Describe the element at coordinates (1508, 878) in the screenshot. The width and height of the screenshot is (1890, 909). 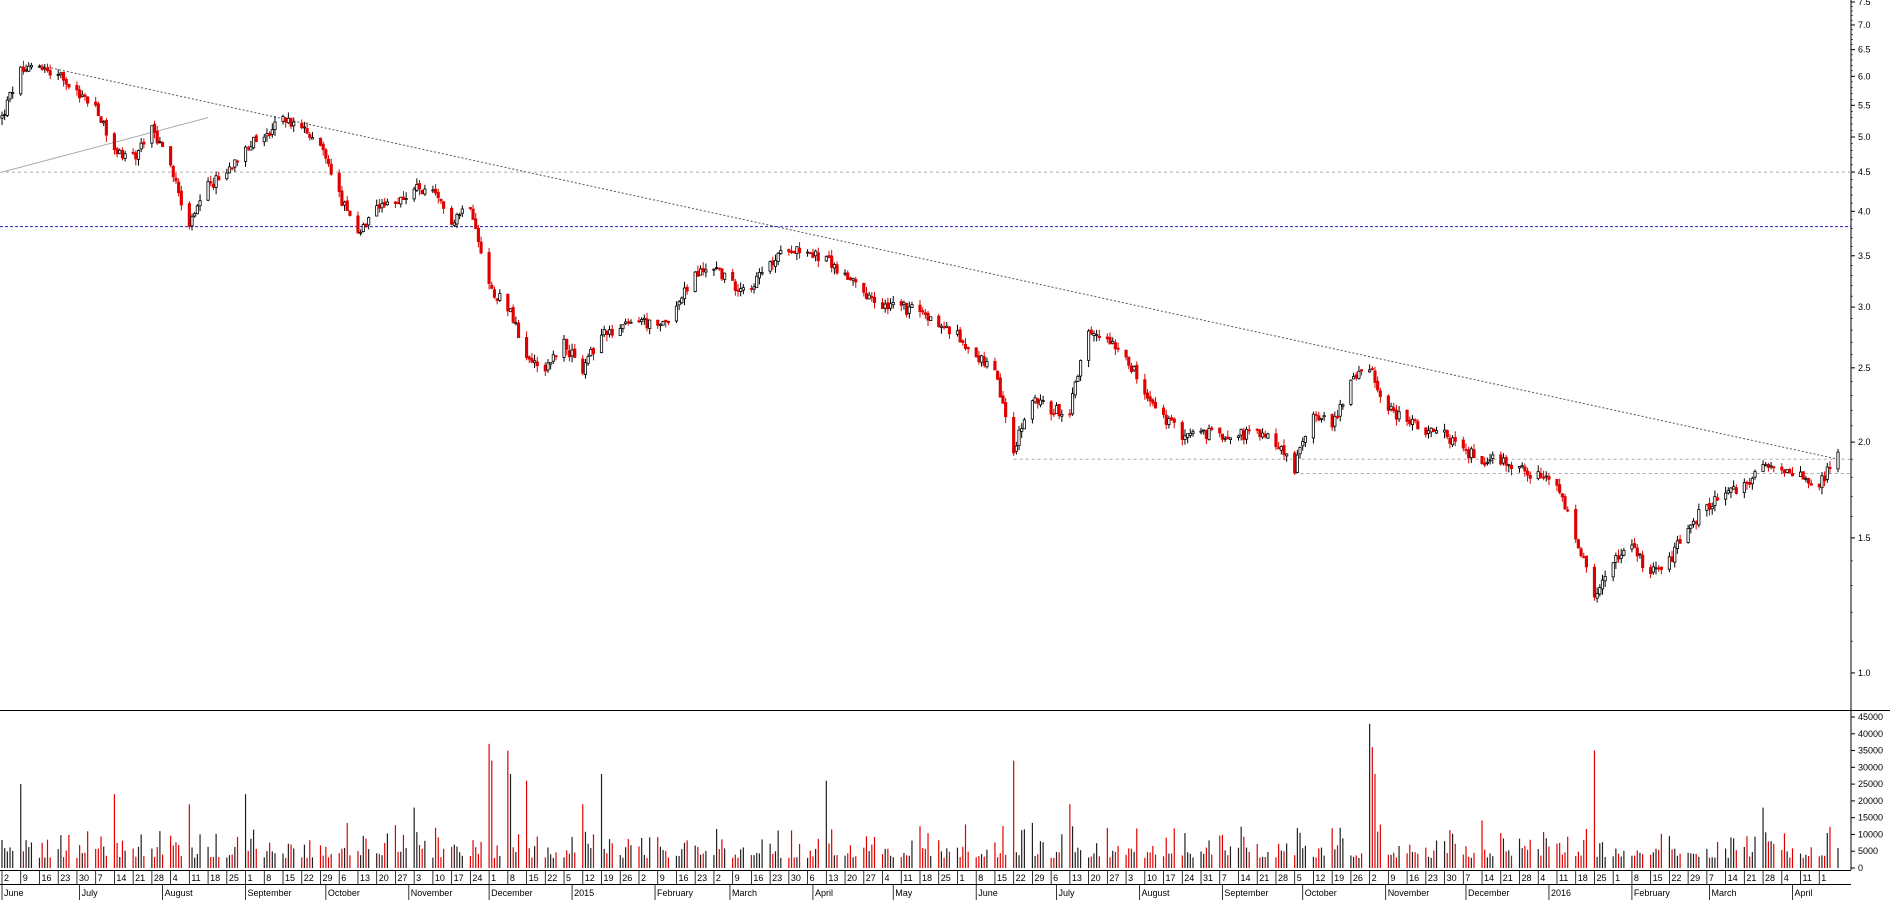
I see `day-label: 21` at that location.